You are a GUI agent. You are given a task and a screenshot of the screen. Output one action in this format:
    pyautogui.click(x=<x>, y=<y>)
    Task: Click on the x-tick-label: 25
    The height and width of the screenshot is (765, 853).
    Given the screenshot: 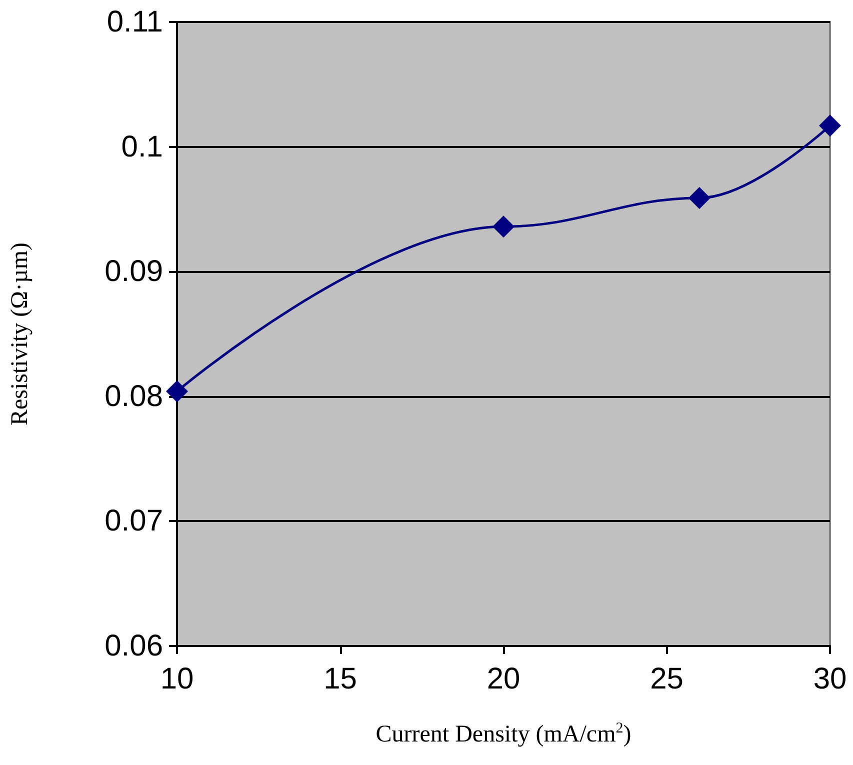 What is the action you would take?
    pyautogui.click(x=667, y=679)
    